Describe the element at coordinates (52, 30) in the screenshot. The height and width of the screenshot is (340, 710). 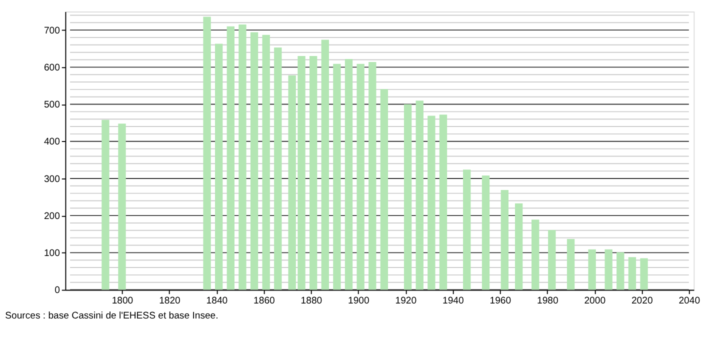
I see `y-tick-label: 700` at that location.